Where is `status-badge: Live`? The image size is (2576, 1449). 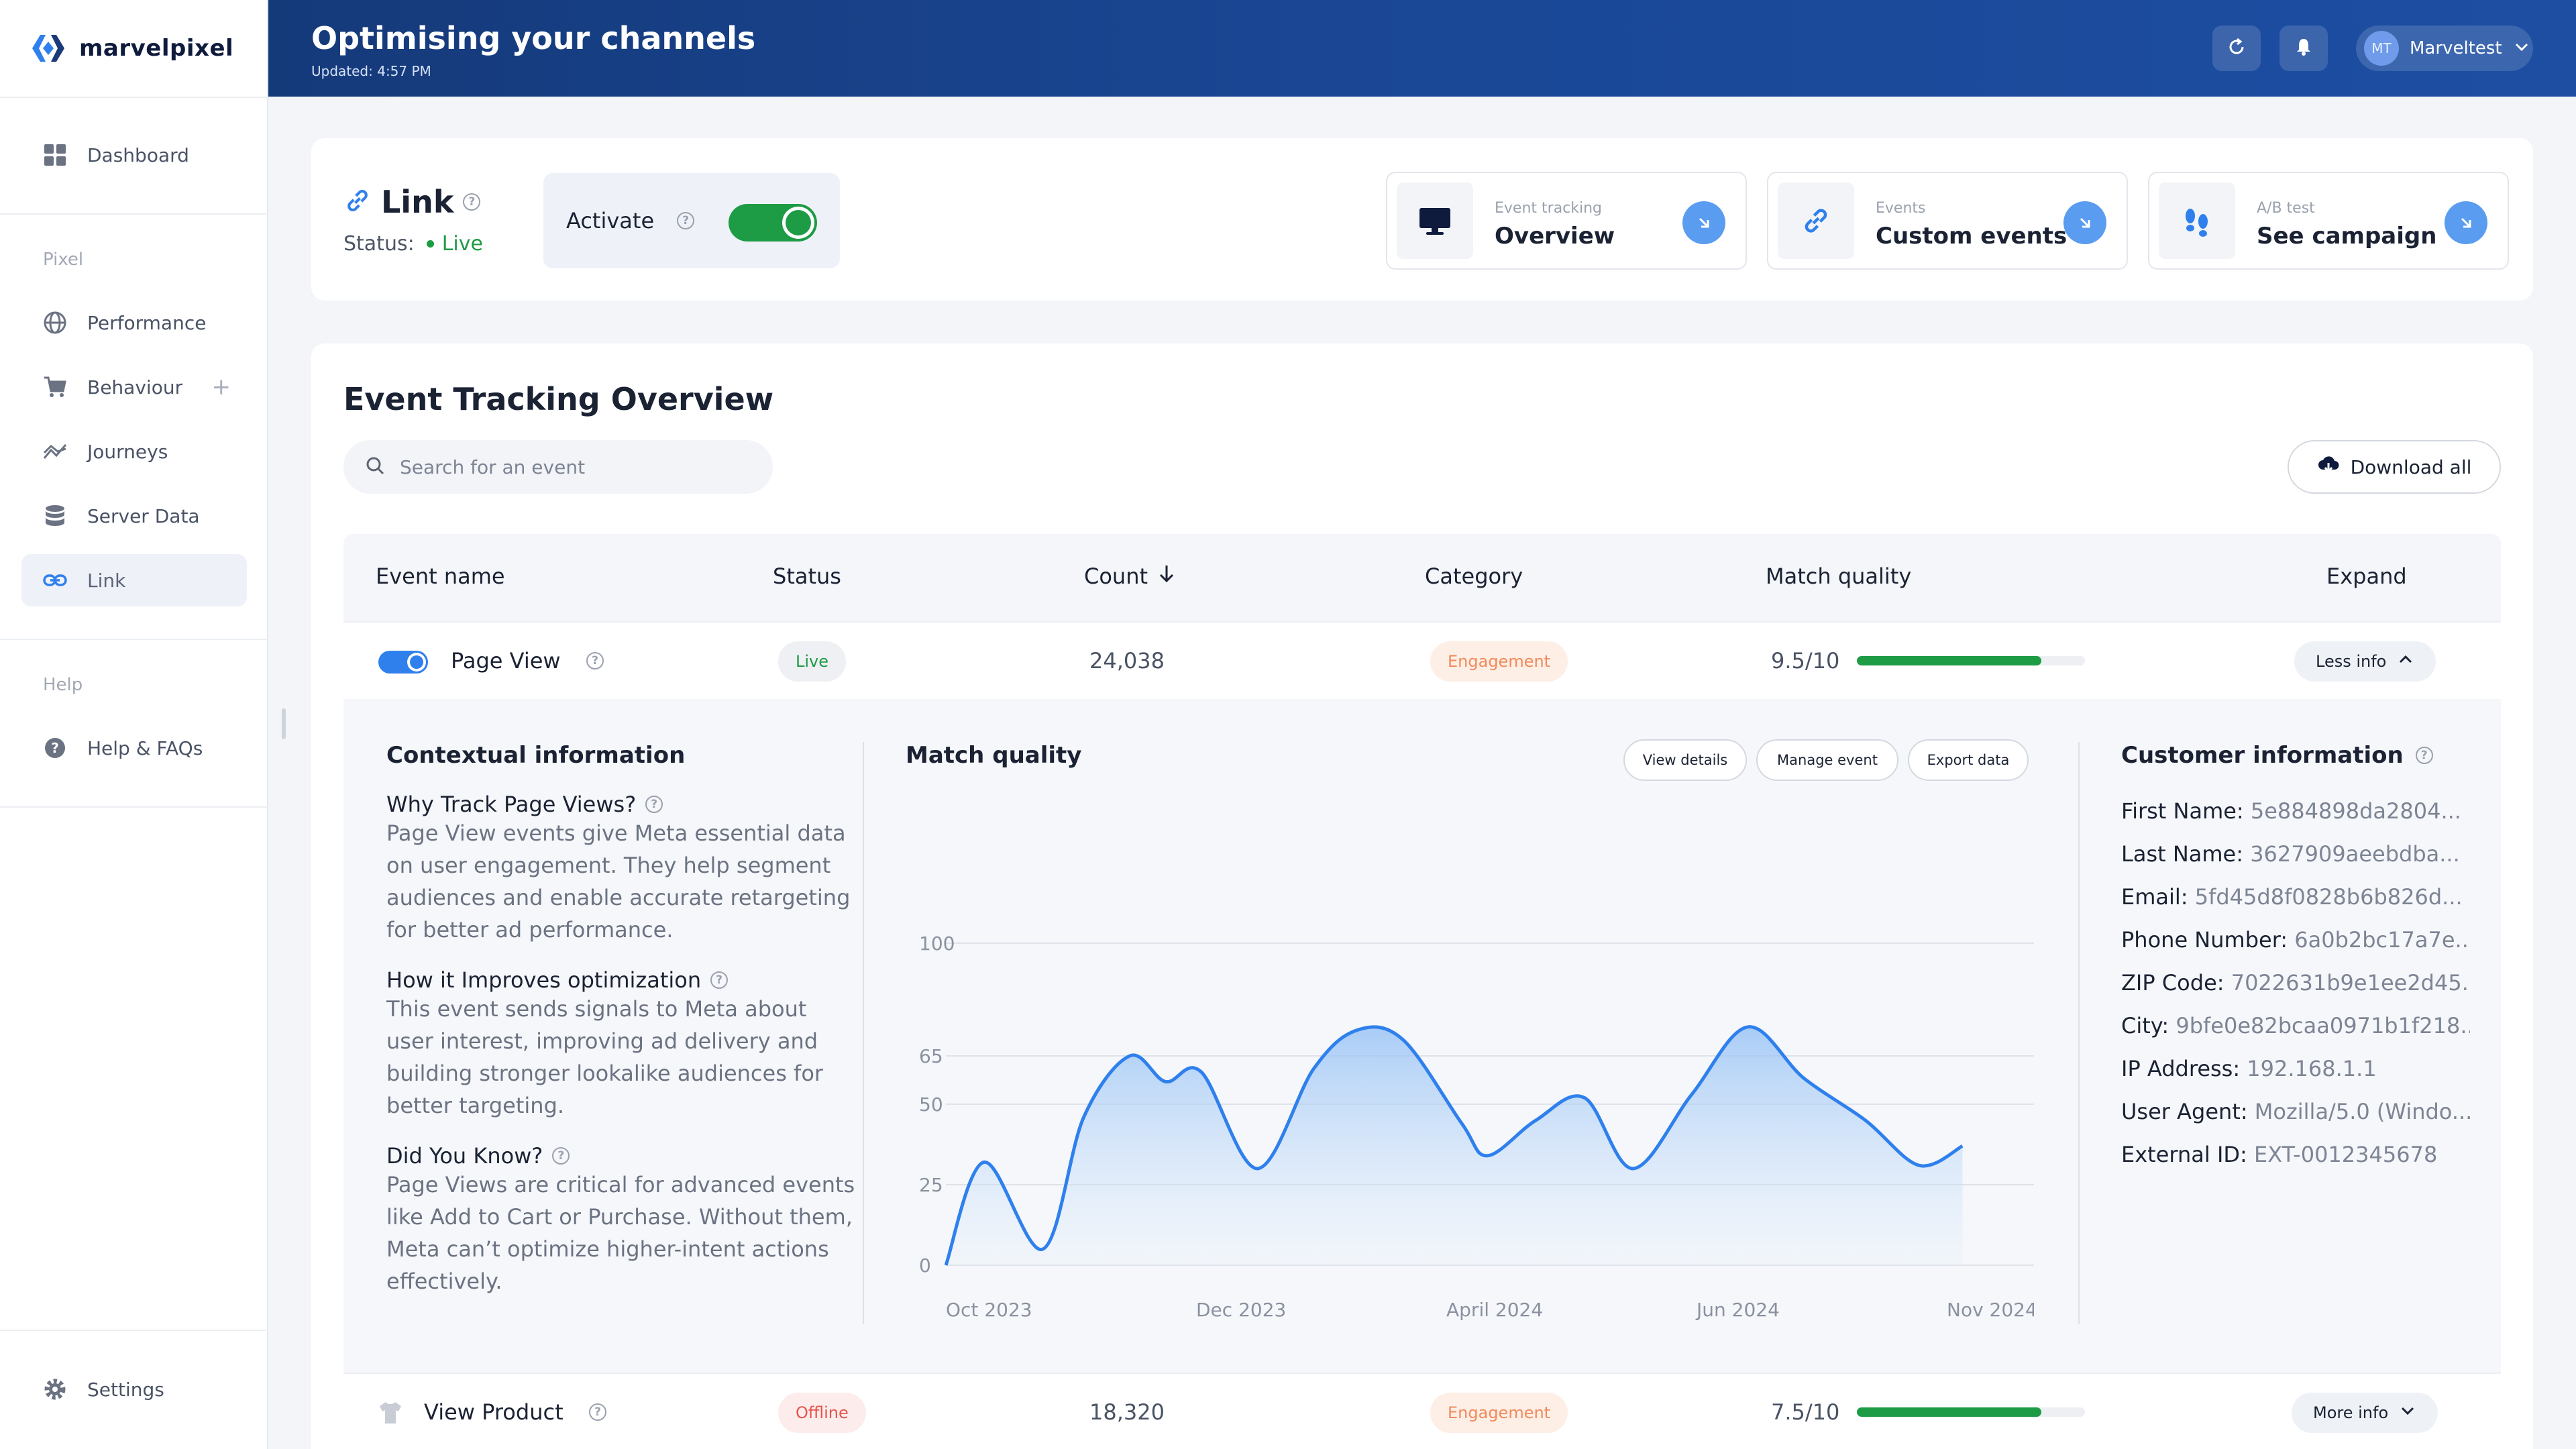 status-badge: Live is located at coordinates (454, 244).